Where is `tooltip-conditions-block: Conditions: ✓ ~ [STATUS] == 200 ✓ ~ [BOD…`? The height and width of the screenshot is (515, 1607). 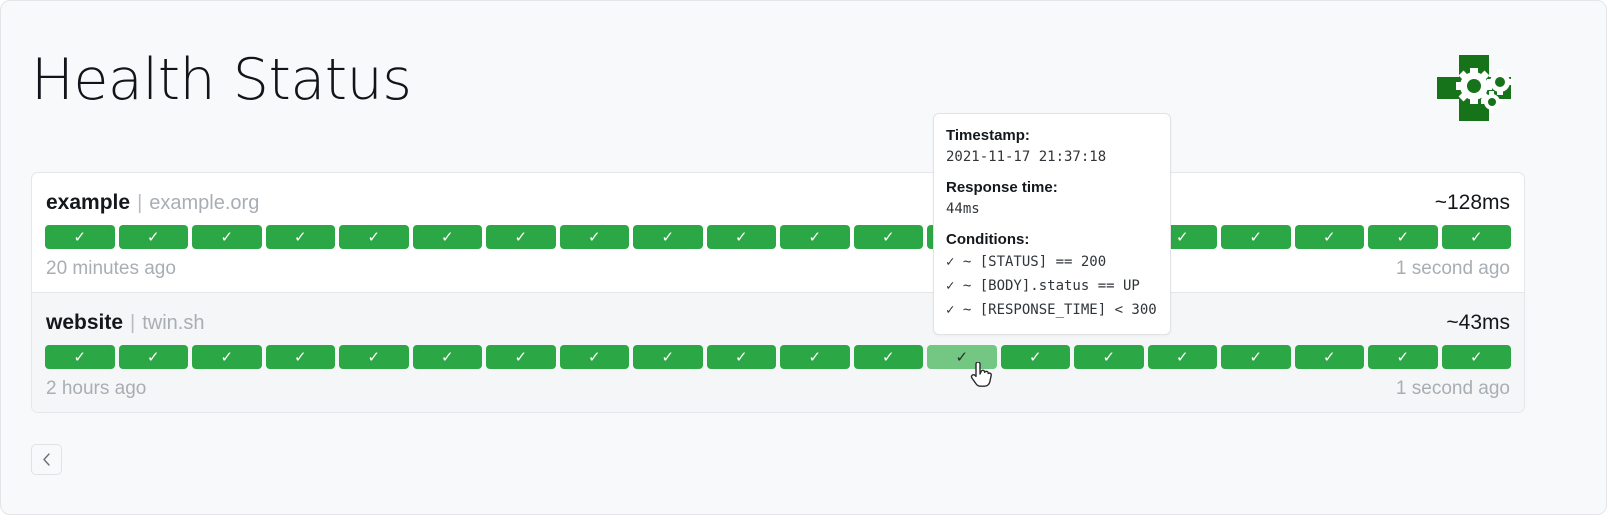 tooltip-conditions-block: Conditions: ✓ ~ [STATUS] == 200 ✓ ~ [BOD… is located at coordinates (1052, 275).